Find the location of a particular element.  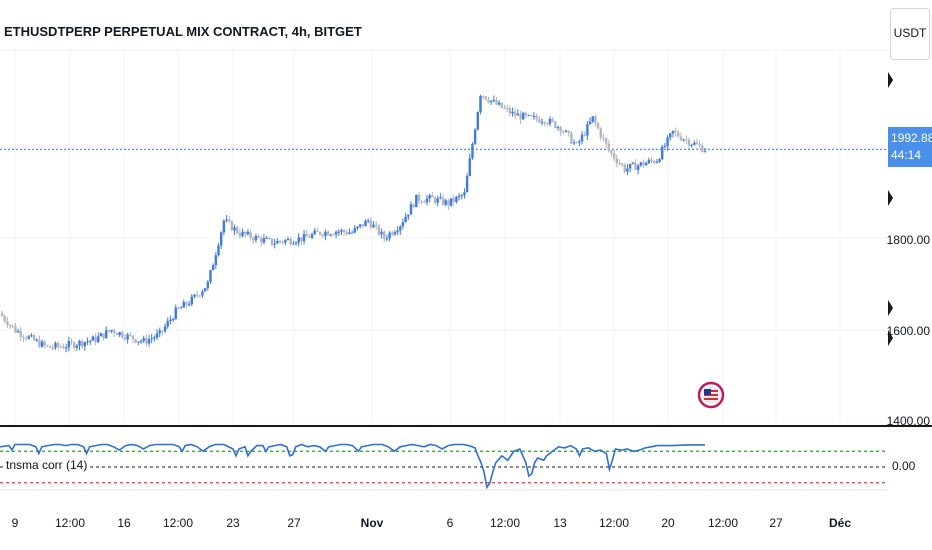

time-tick: 12:00 is located at coordinates (505, 523).